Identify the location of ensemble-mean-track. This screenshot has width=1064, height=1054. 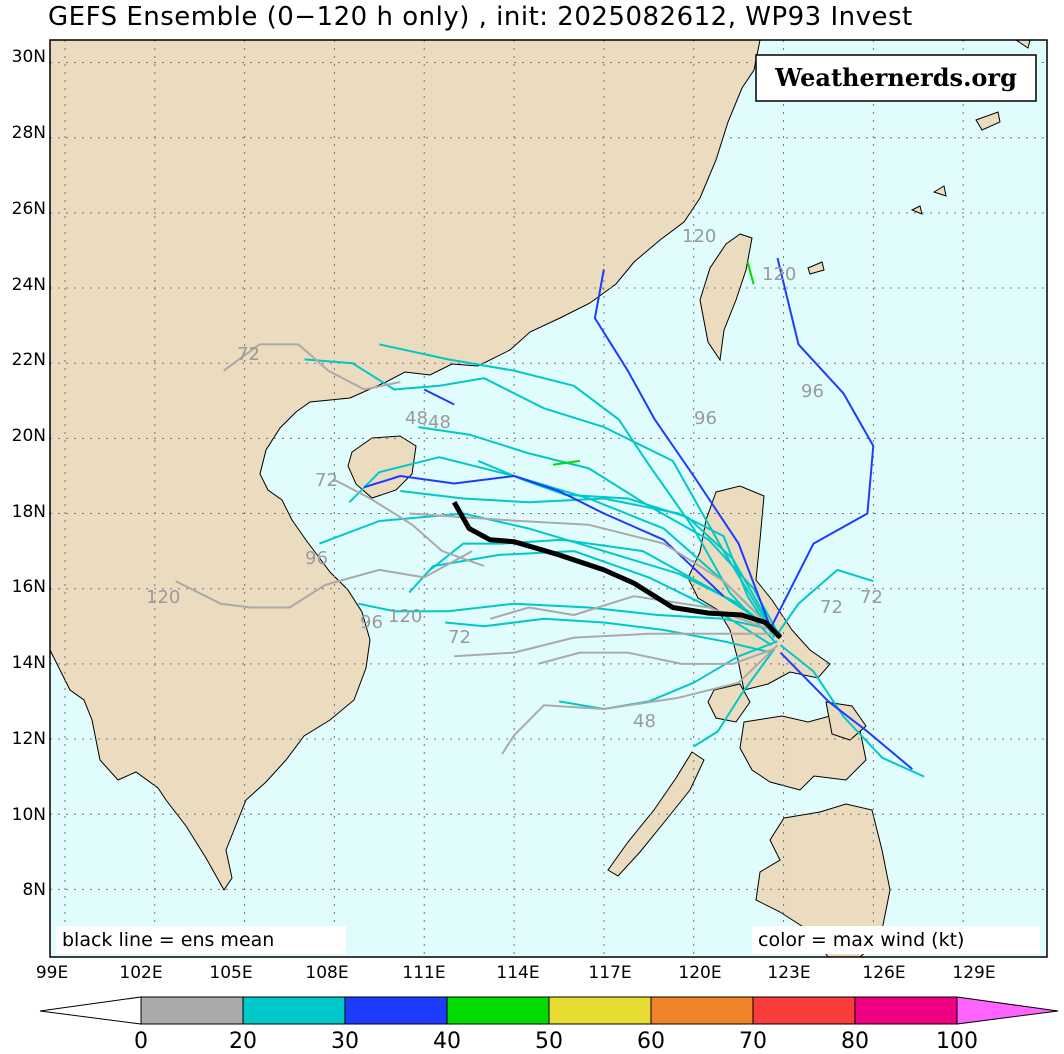
(617, 570).